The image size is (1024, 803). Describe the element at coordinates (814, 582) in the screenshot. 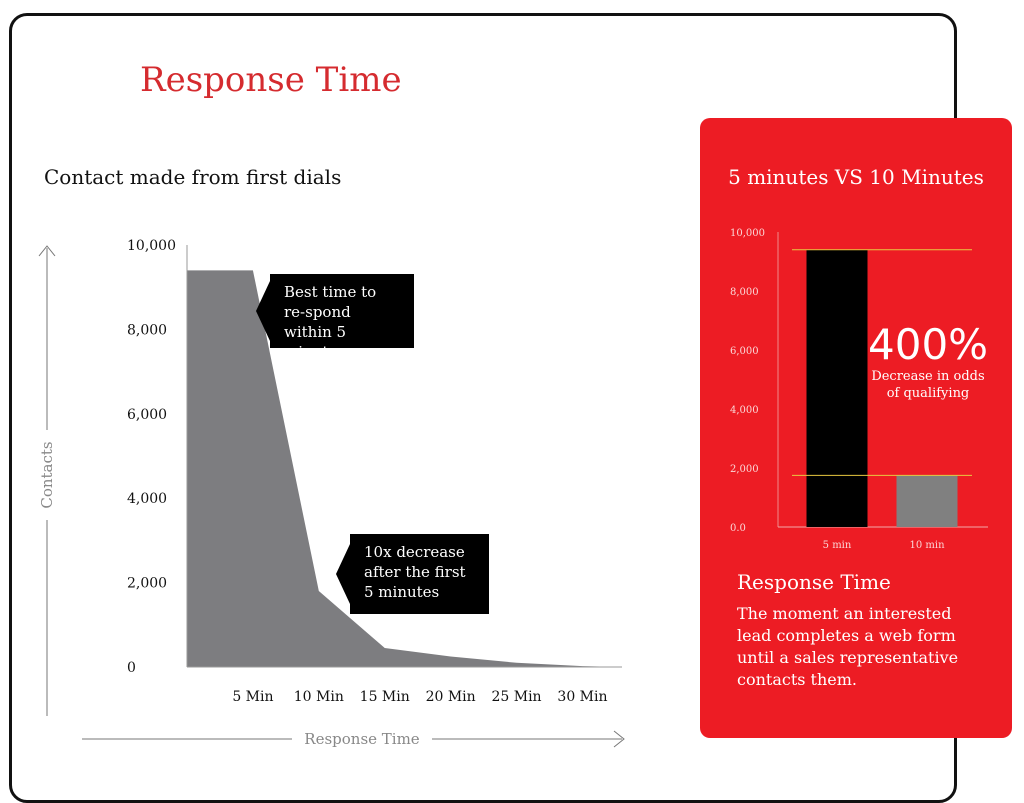

I see `panel-heading: Response Time` at that location.